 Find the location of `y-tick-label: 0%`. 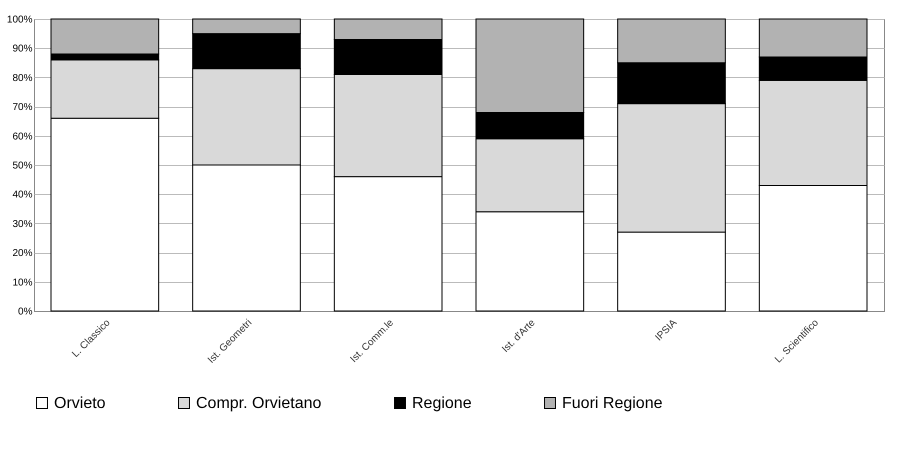

y-tick-label: 0% is located at coordinates (25, 312).